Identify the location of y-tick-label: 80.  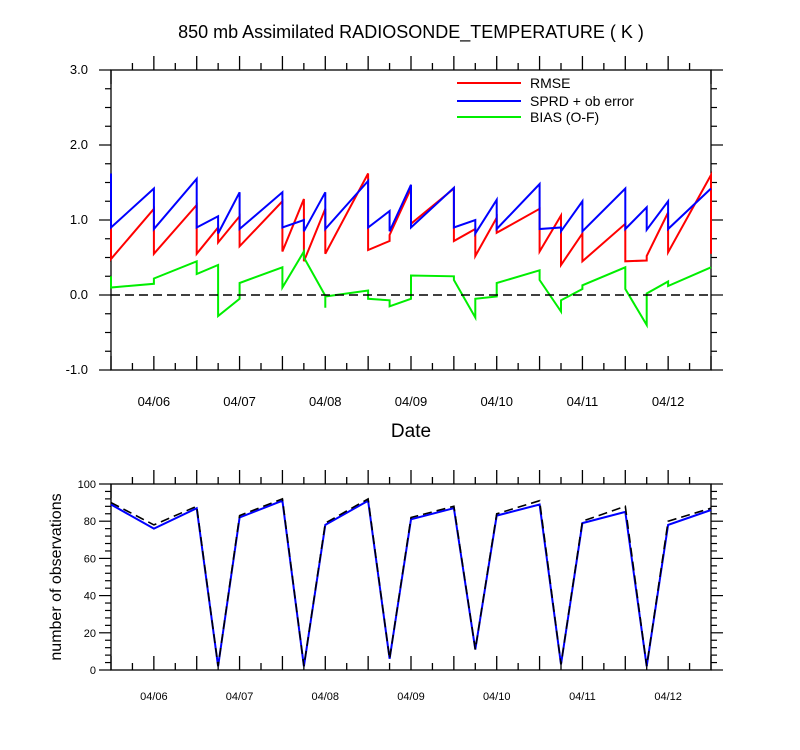
(90, 522).